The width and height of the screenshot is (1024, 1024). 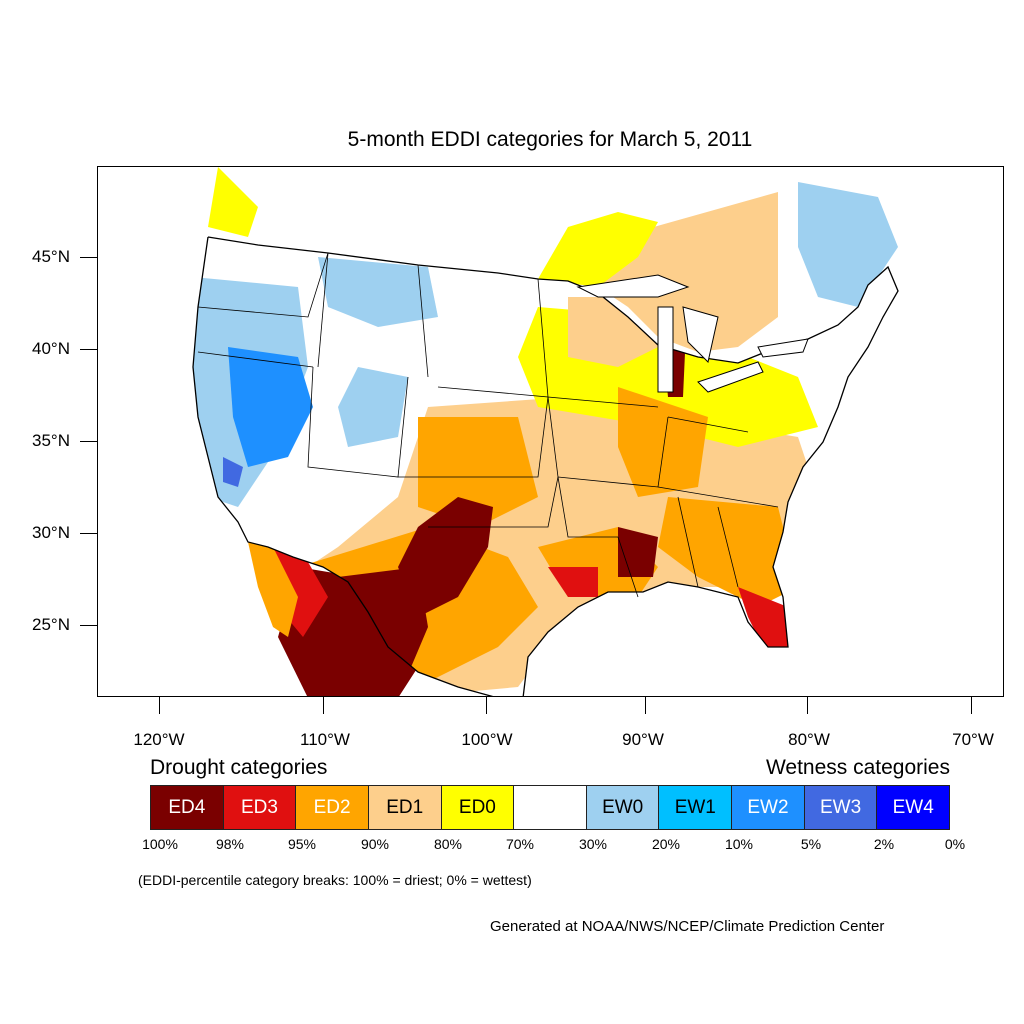 I want to click on legend-swatch-ew1: EW1, so click(x=695, y=807).